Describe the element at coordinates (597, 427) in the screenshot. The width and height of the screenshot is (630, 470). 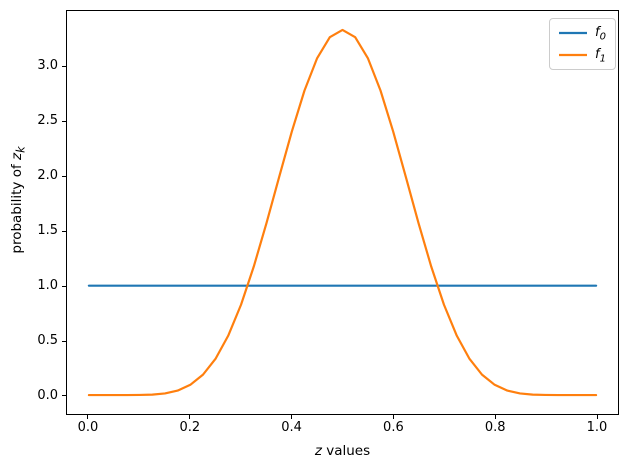
I see `x-tick-label: 1.0` at that location.